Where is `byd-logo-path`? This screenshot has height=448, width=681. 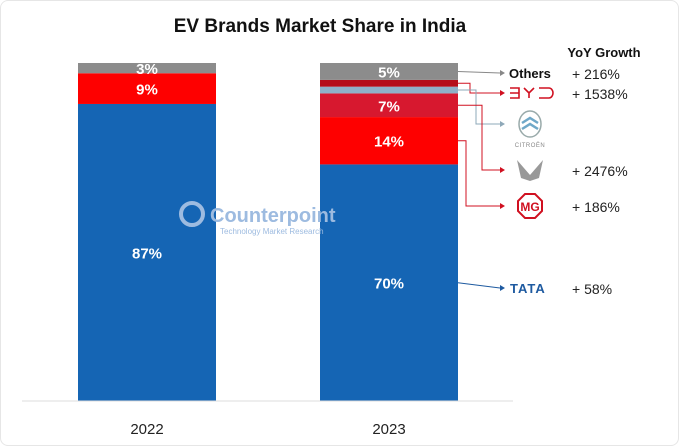 byd-logo-path is located at coordinates (532, 93).